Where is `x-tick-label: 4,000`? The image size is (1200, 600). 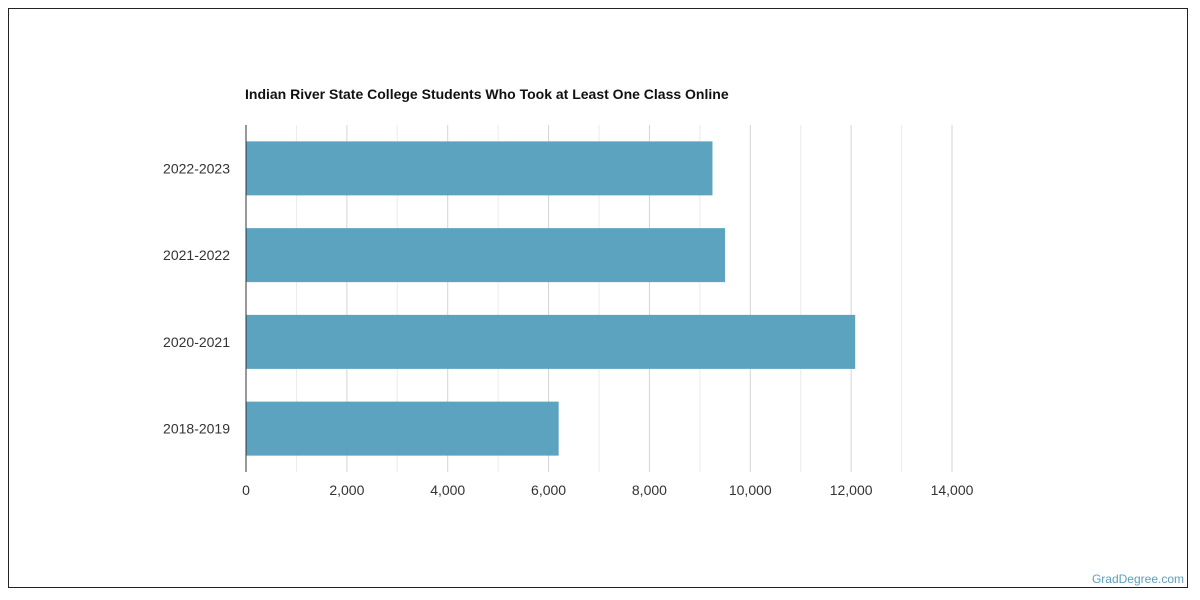 x-tick-label: 4,000 is located at coordinates (447, 490).